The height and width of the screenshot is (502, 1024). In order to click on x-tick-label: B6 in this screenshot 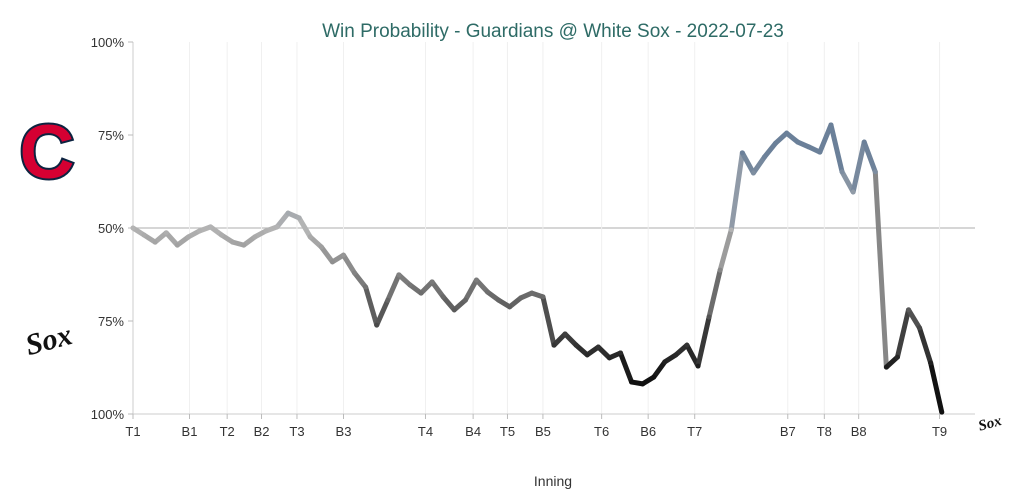, I will do `click(648, 431)`.